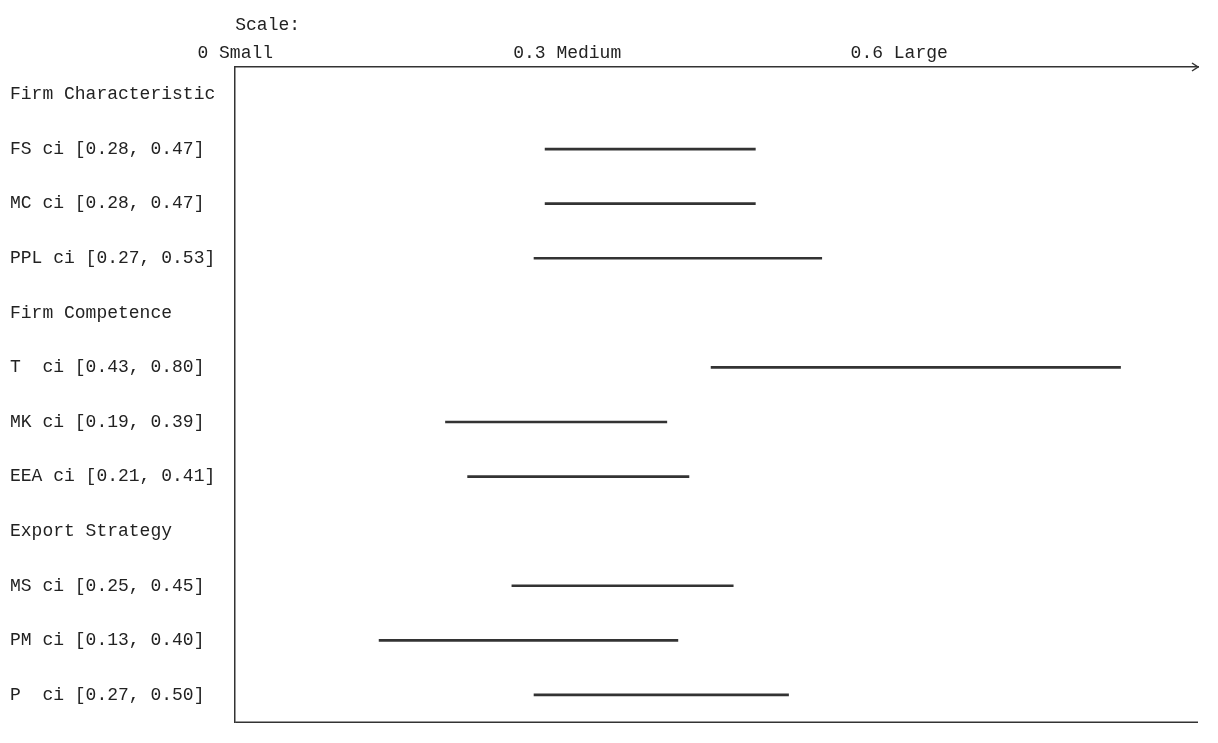 The width and height of the screenshot is (1218, 743). I want to click on y-tick-label: MC ci [0.28, 0.47], so click(107, 203).